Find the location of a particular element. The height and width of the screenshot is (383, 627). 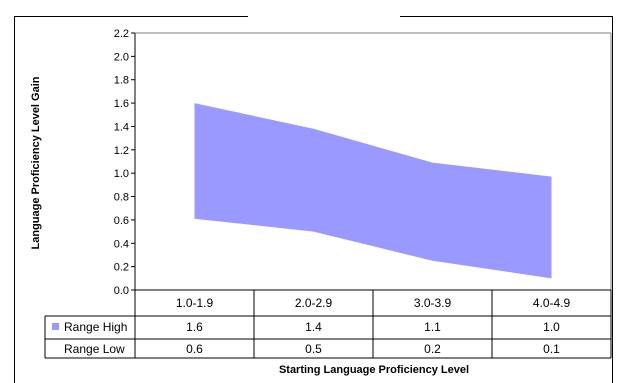

y-axis-title: Language Proficiency Level Gain is located at coordinates (36, 162).